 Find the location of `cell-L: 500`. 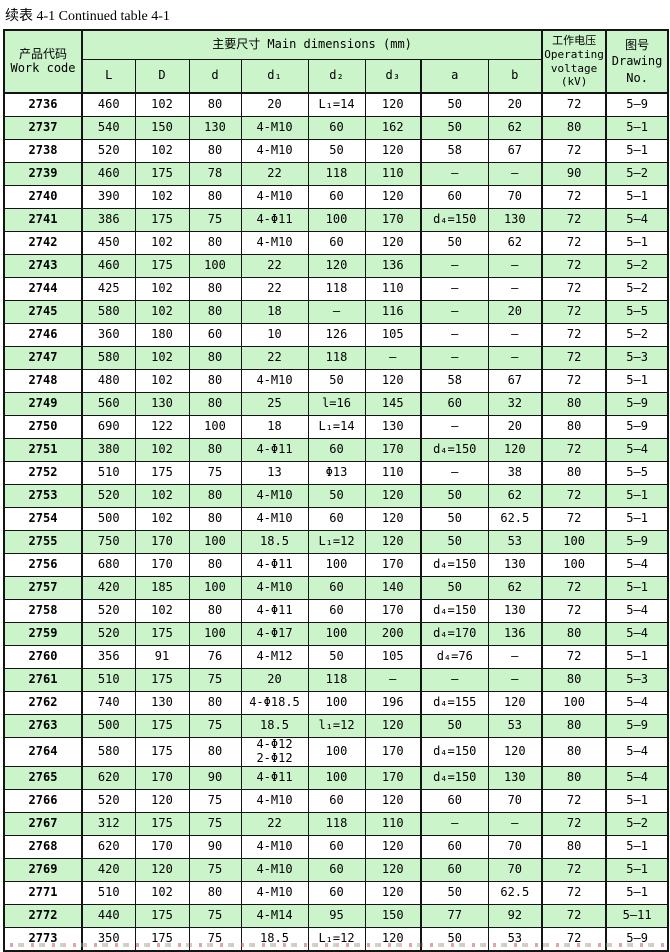

cell-L: 500 is located at coordinates (108, 519).